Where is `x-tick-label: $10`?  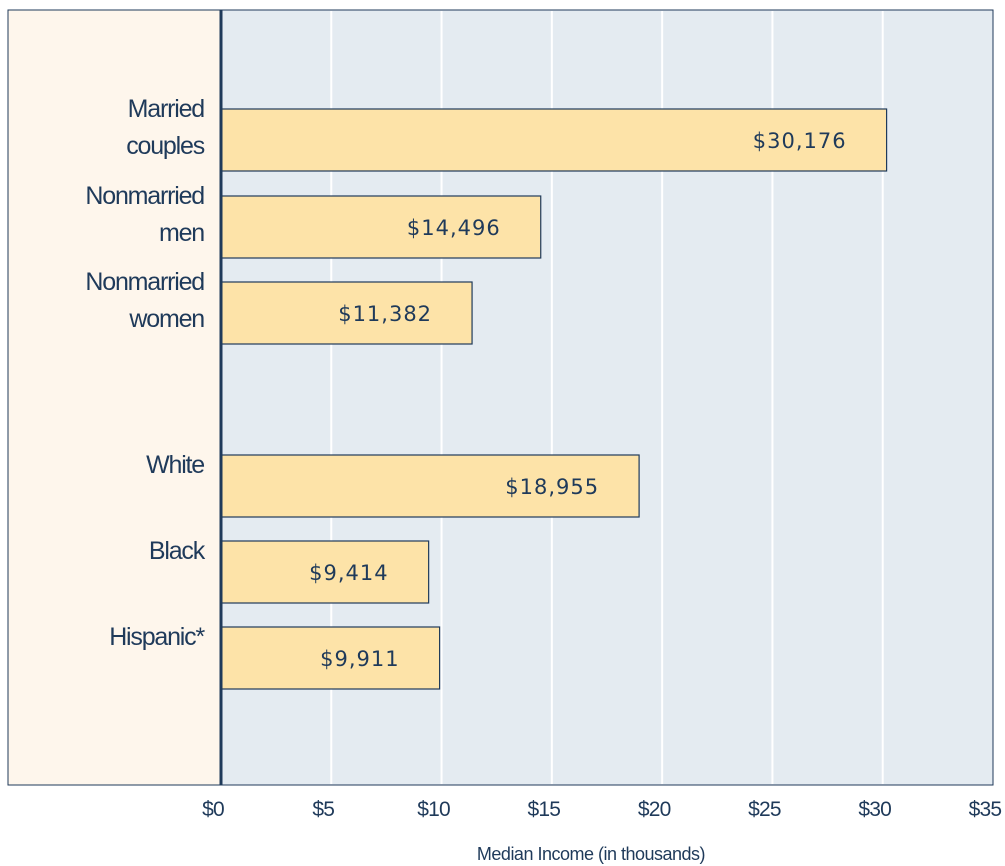 x-tick-label: $10 is located at coordinates (433, 809).